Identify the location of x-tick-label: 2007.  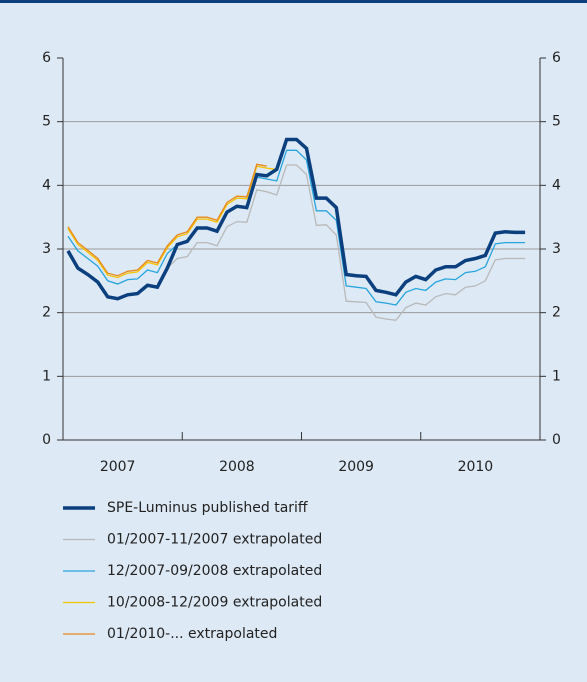
(118, 467).